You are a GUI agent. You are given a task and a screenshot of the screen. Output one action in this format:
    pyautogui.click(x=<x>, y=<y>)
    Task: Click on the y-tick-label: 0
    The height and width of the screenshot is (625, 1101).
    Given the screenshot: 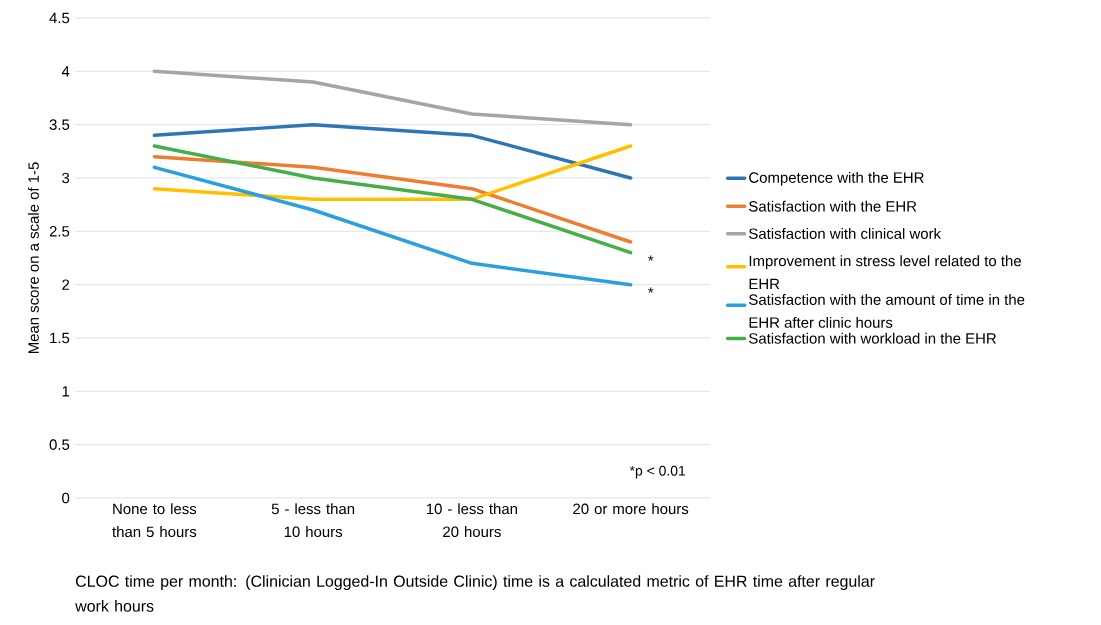 What is the action you would take?
    pyautogui.click(x=66, y=498)
    